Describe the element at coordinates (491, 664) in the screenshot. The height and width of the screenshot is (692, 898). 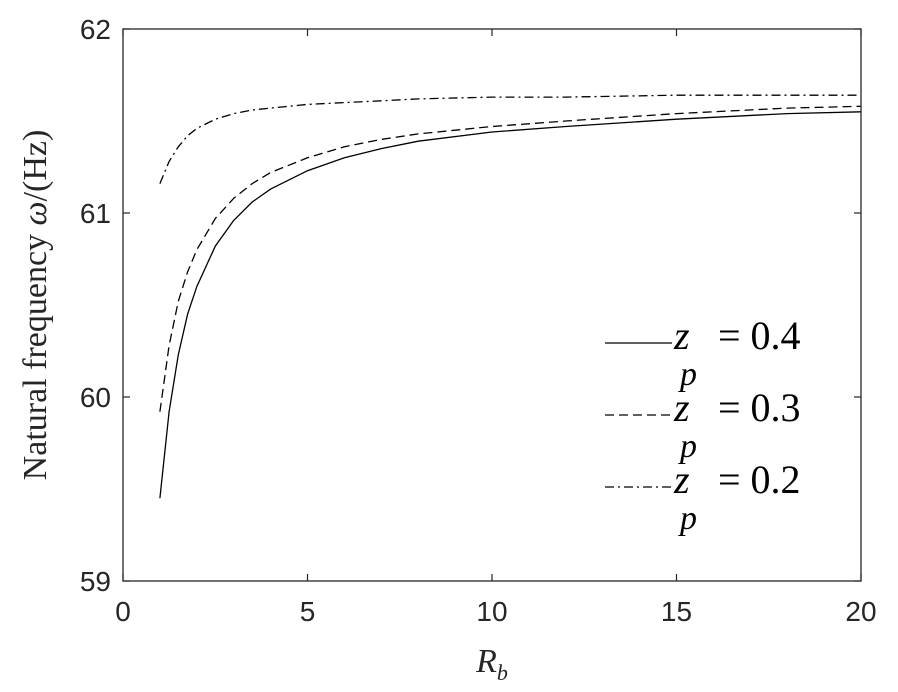
I see `x-axis-title: Rb` at that location.